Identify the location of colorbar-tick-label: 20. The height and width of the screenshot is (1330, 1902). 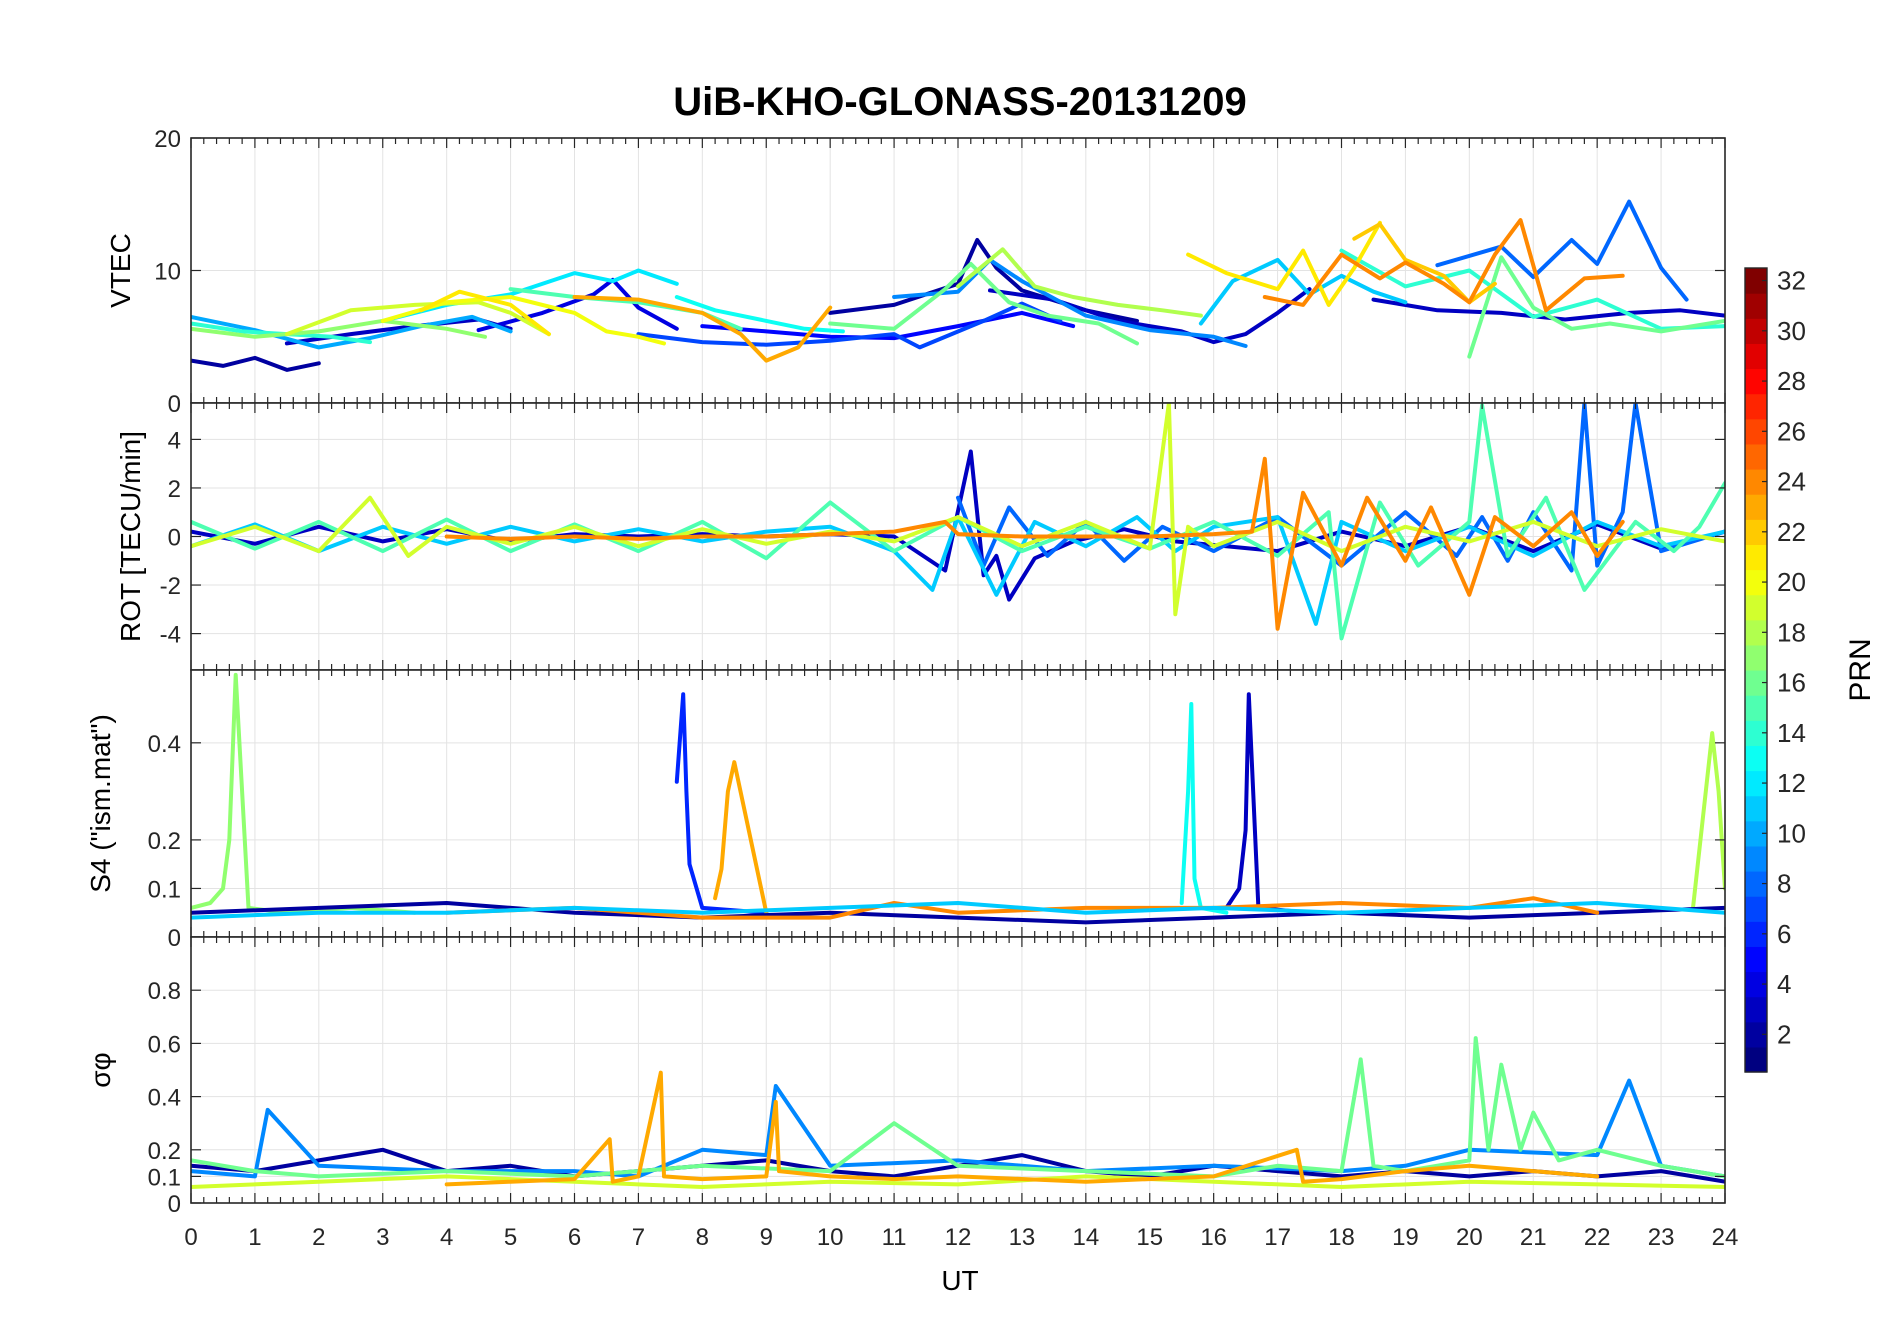
(1791, 582).